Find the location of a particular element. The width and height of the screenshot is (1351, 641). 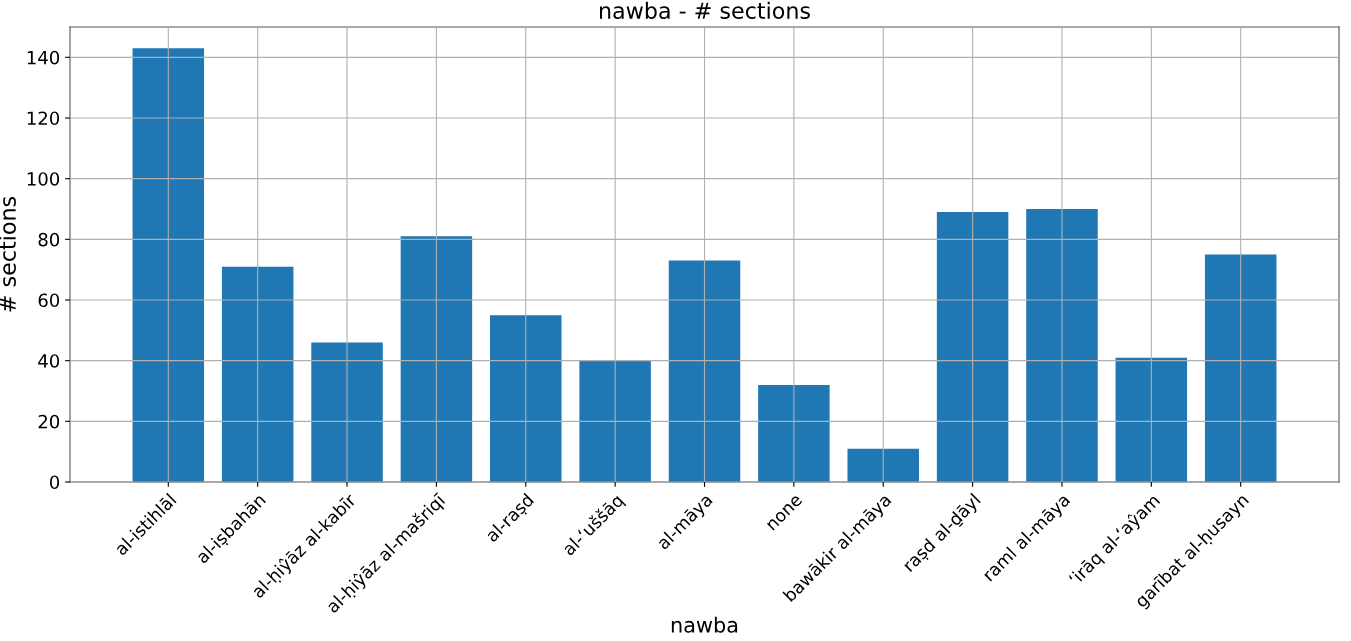

y-tick-label: 100 is located at coordinates (43, 179).